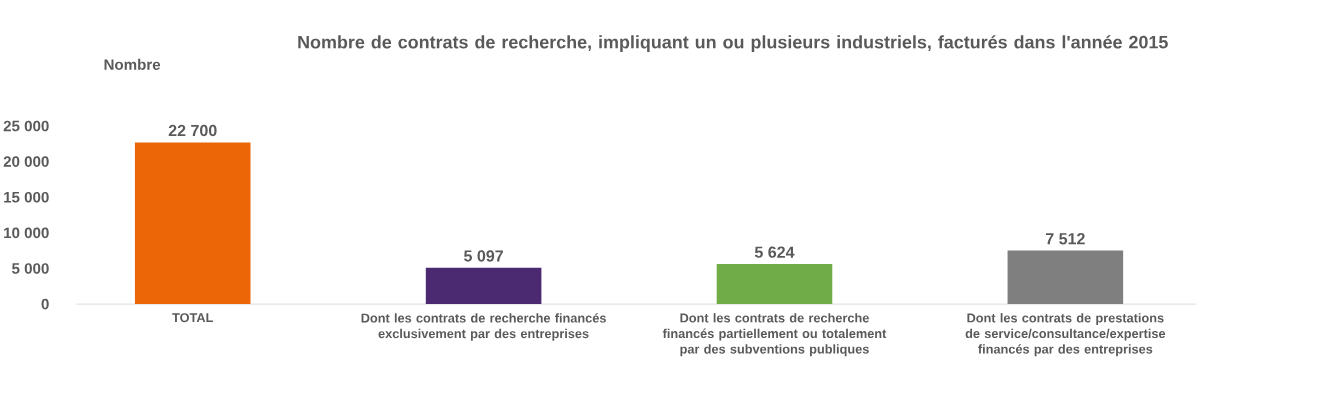 Image resolution: width=1323 pixels, height=411 pixels. What do you see at coordinates (1065, 238) in the screenshot?
I see `data-label: 7 512` at bounding box center [1065, 238].